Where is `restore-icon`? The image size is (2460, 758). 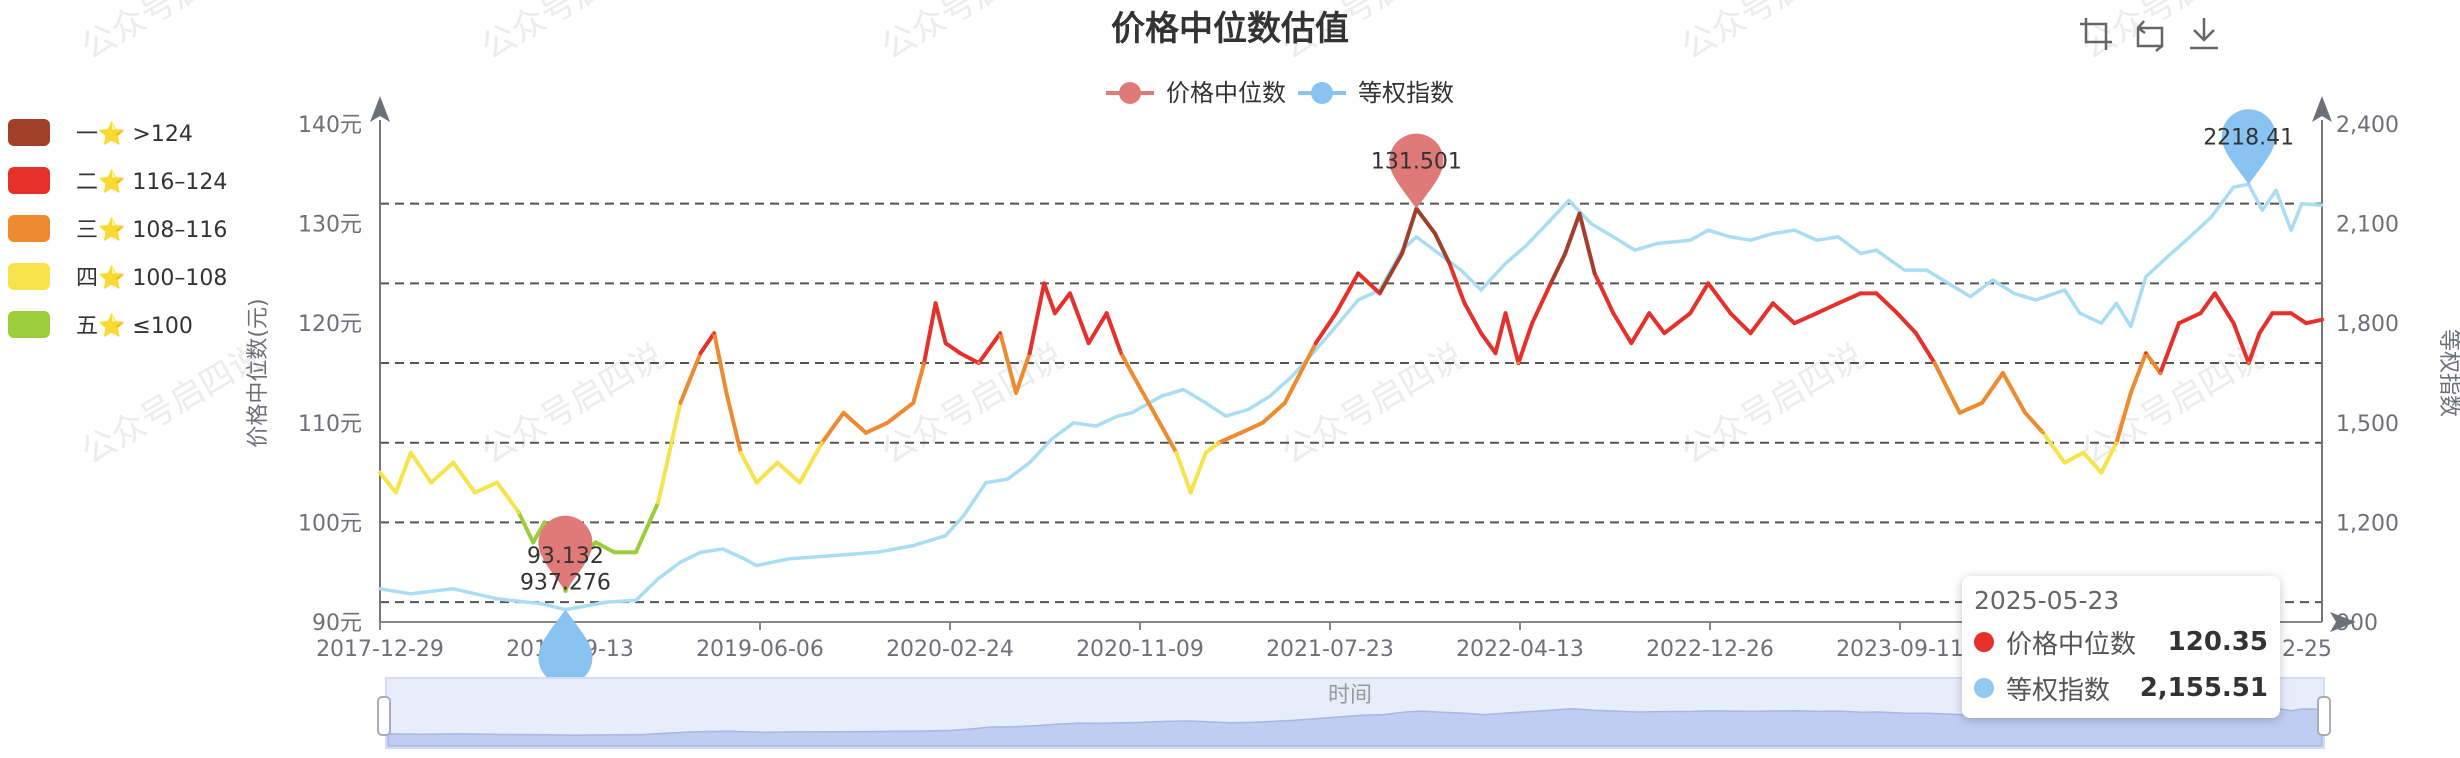
restore-icon is located at coordinates (2150, 36).